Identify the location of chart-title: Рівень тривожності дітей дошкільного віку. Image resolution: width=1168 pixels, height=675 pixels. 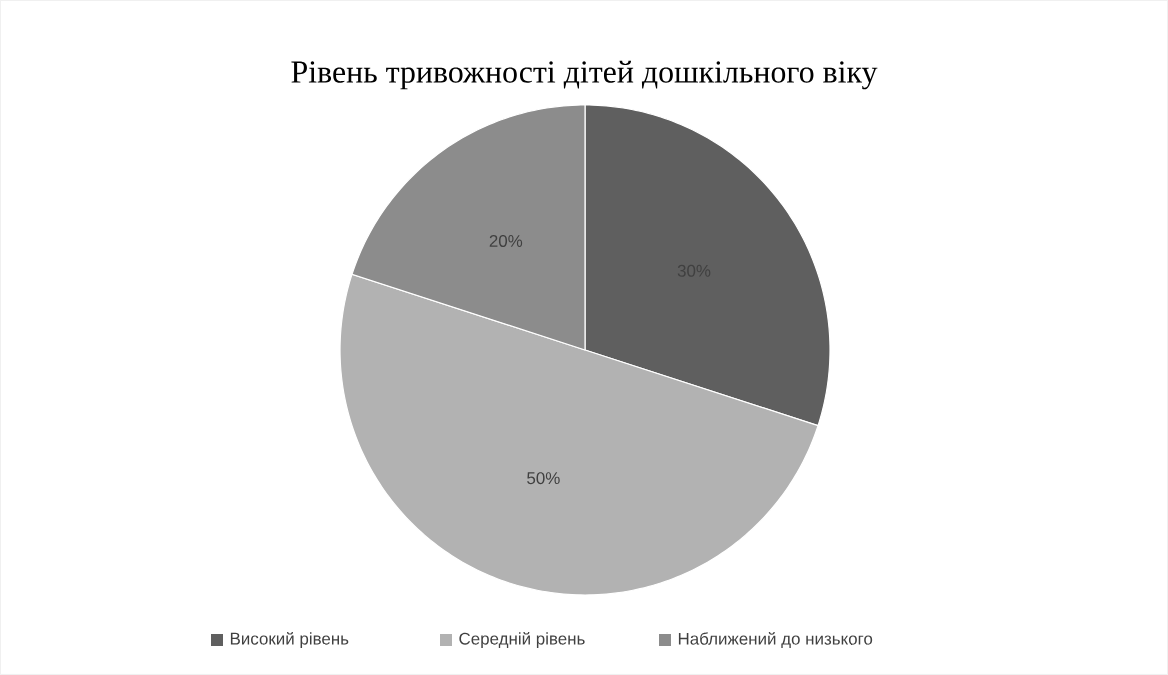
(584, 75).